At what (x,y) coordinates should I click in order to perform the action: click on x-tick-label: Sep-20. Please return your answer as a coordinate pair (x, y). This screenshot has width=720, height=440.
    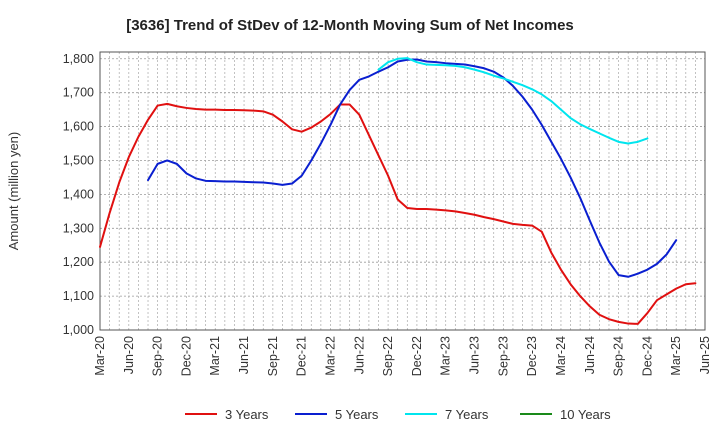
    Looking at the image, I should click on (158, 356).